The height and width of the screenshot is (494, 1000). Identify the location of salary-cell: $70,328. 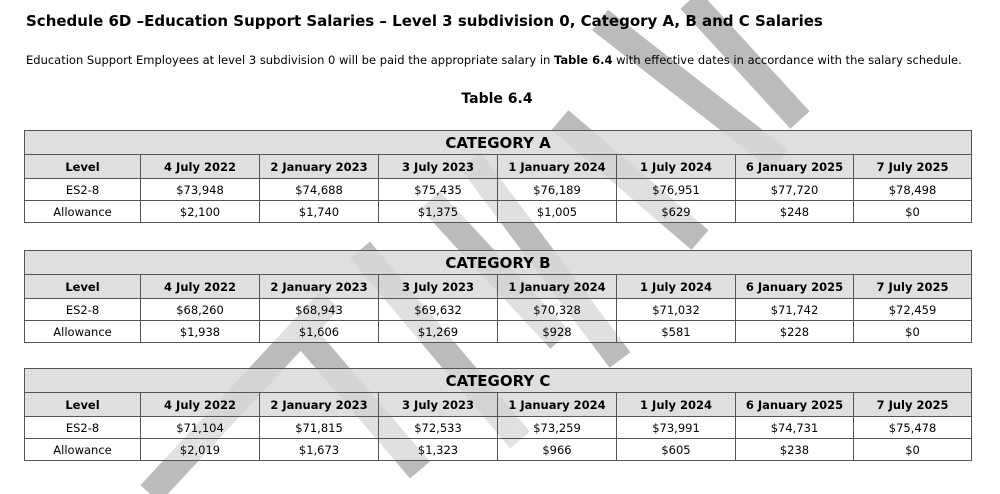
(557, 309).